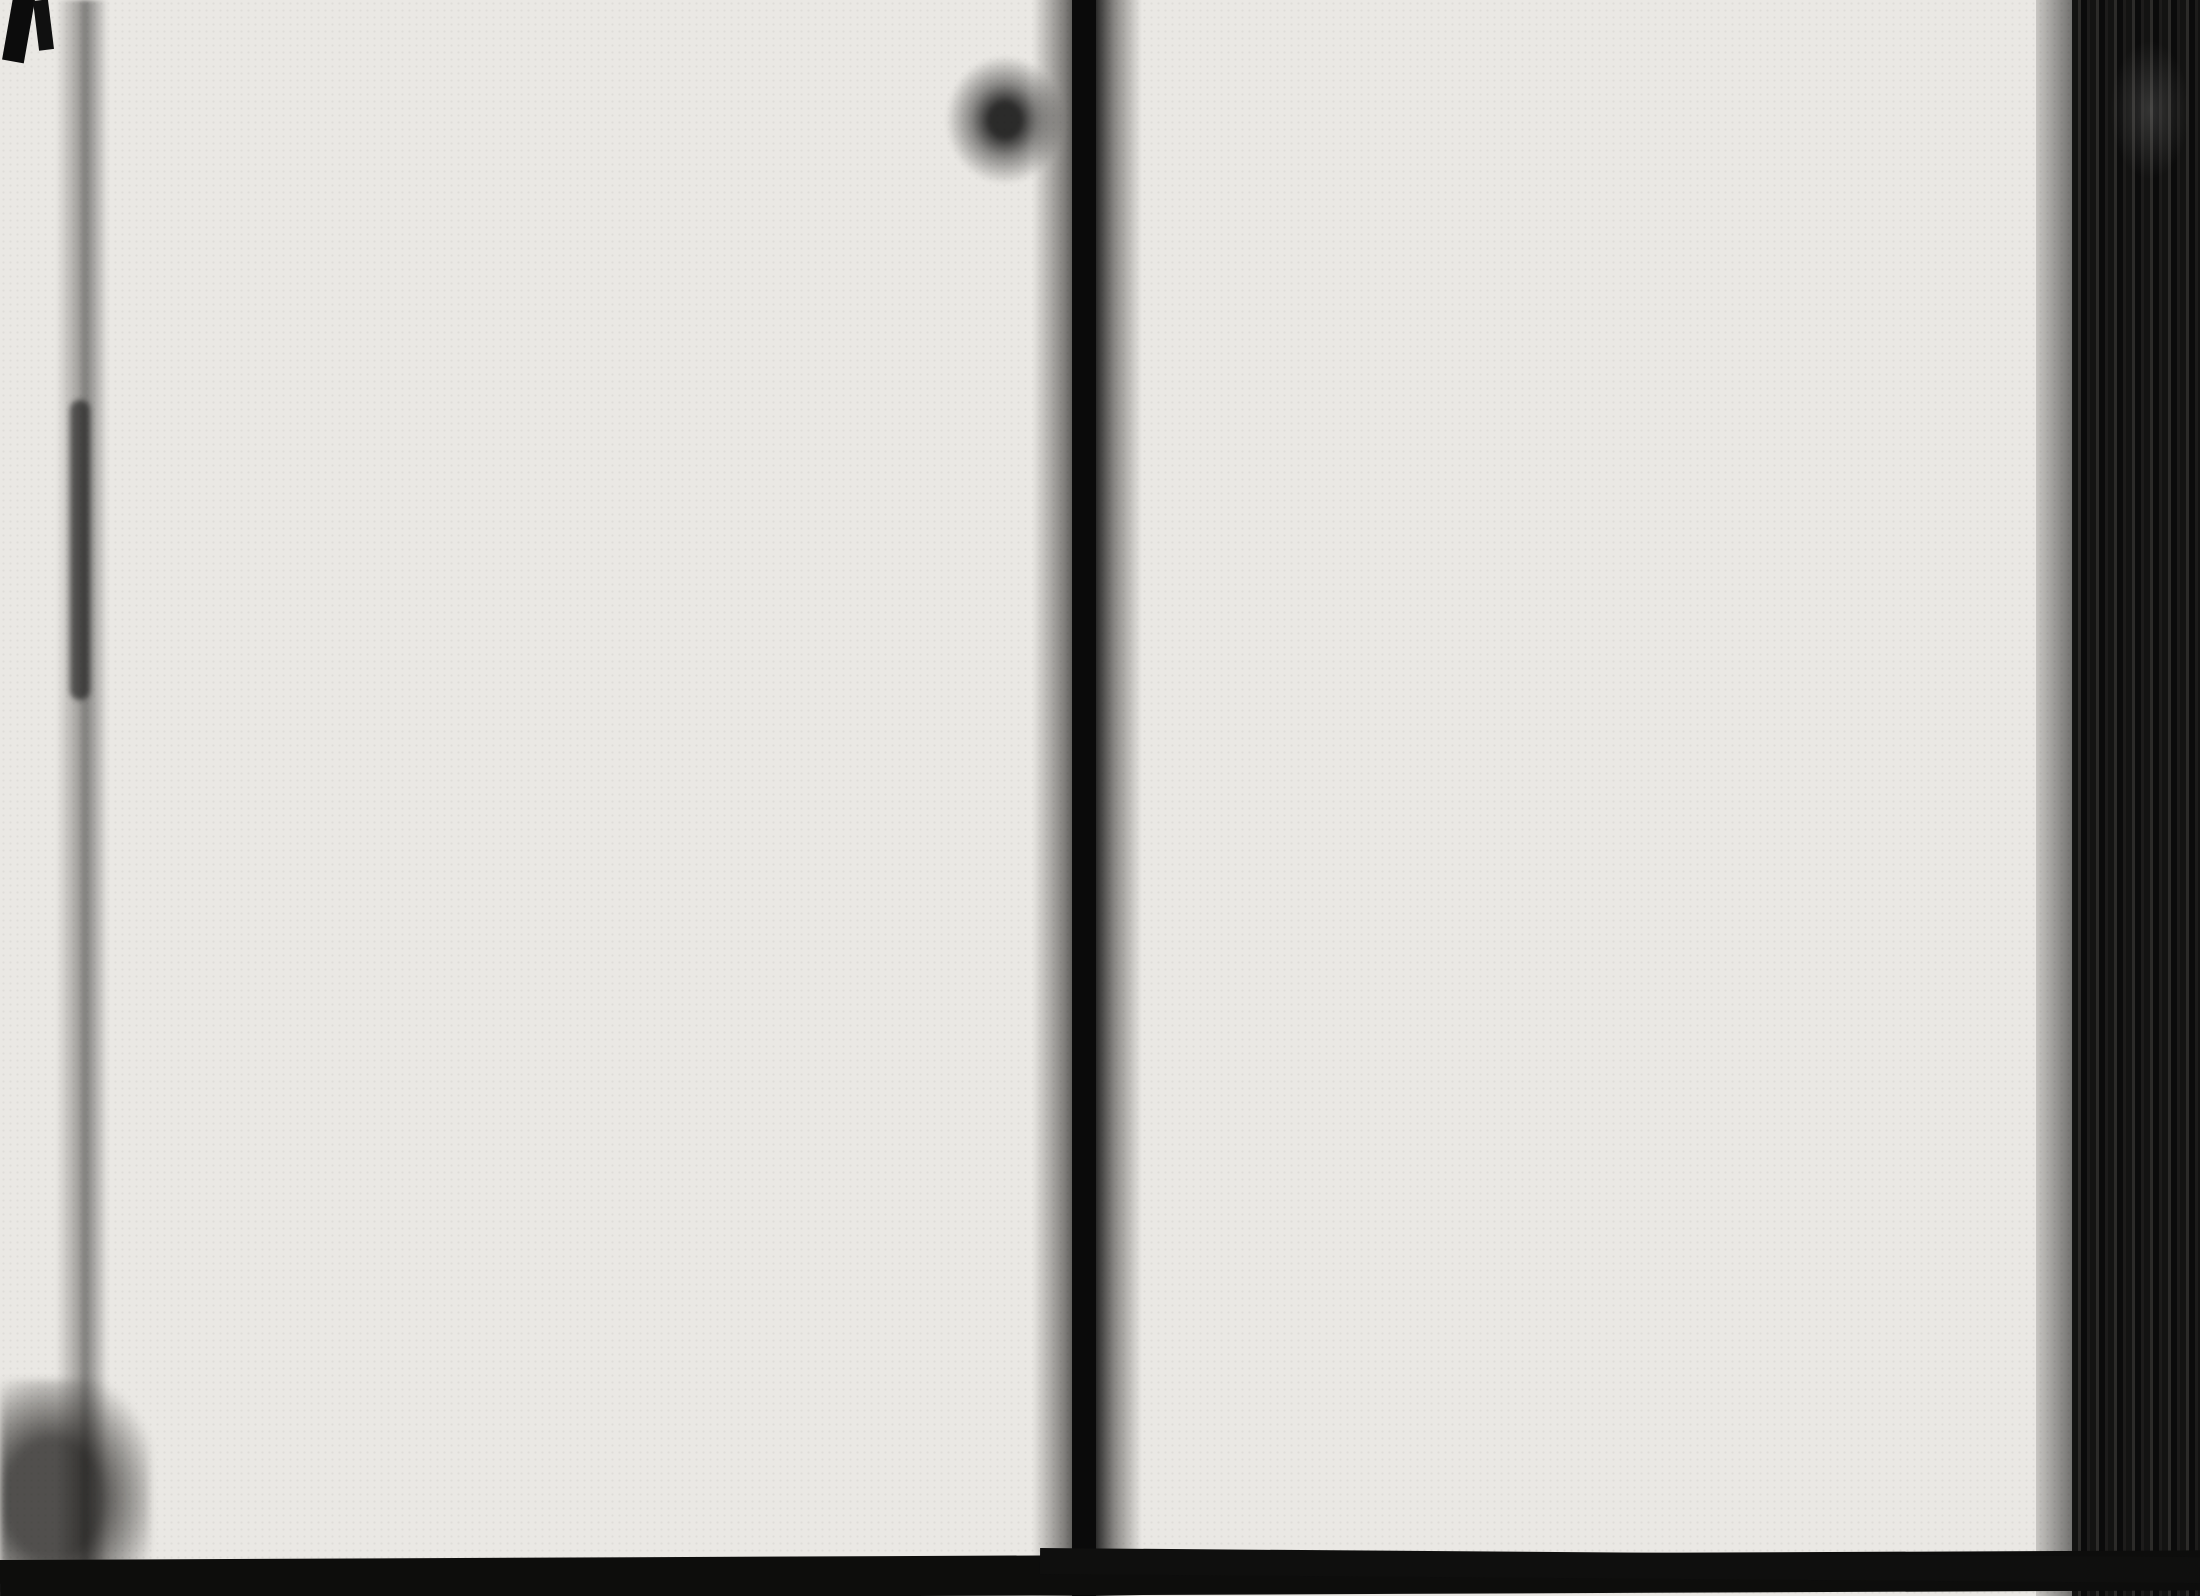  Describe the element at coordinates (1619, 1566) in the screenshot. I see `bottom-scan-band-right-wedge` at that location.